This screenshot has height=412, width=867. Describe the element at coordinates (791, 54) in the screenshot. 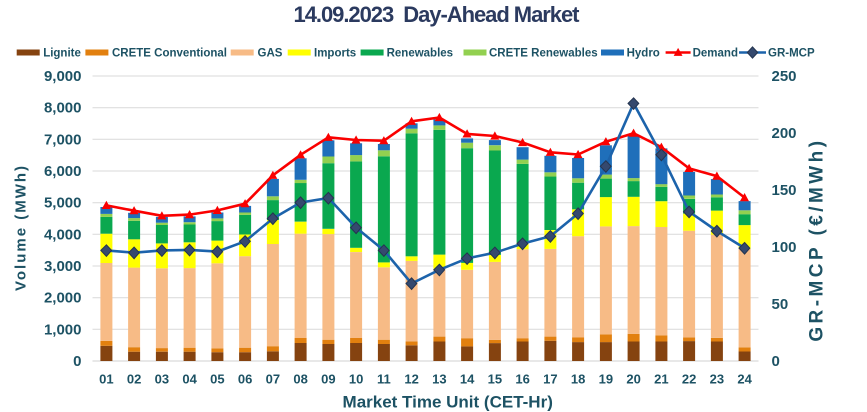

I see `svg-text: GR-MCP` at that location.